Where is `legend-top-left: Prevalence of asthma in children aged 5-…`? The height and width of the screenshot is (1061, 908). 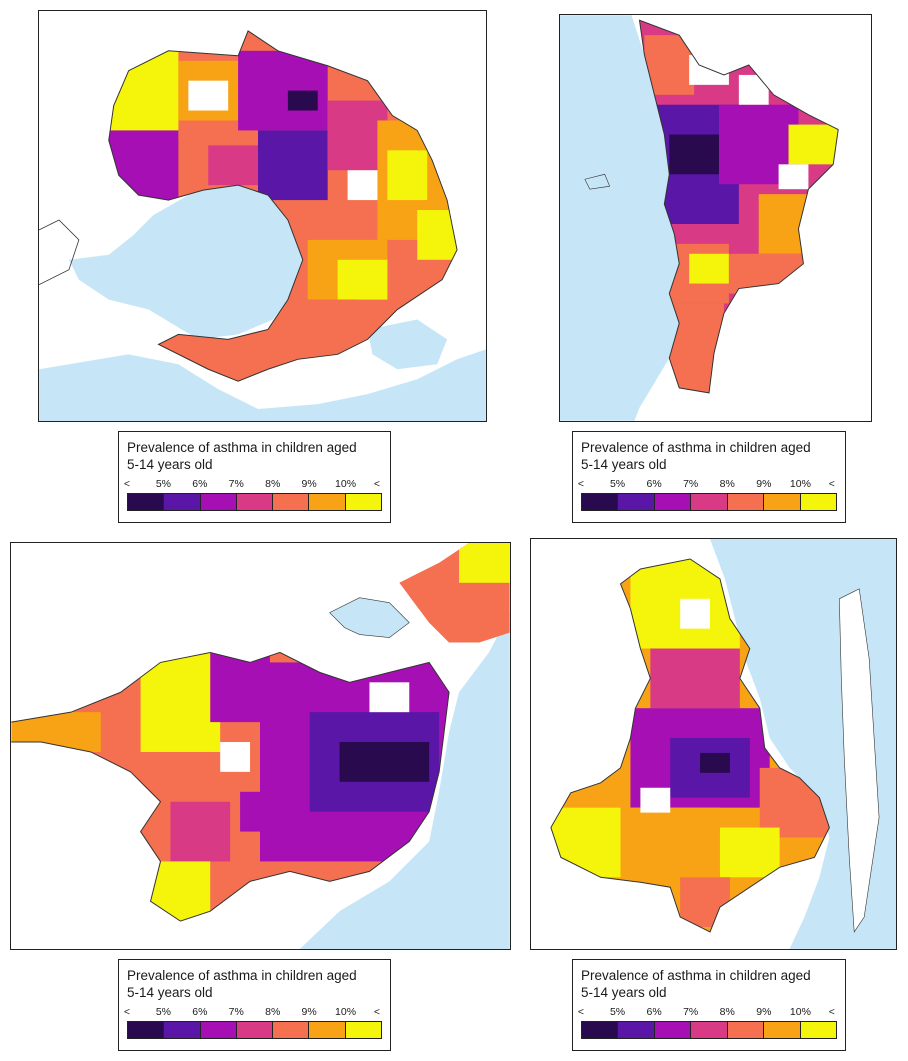
legend-top-left: Prevalence of asthma in children aged 5-… is located at coordinates (254, 477).